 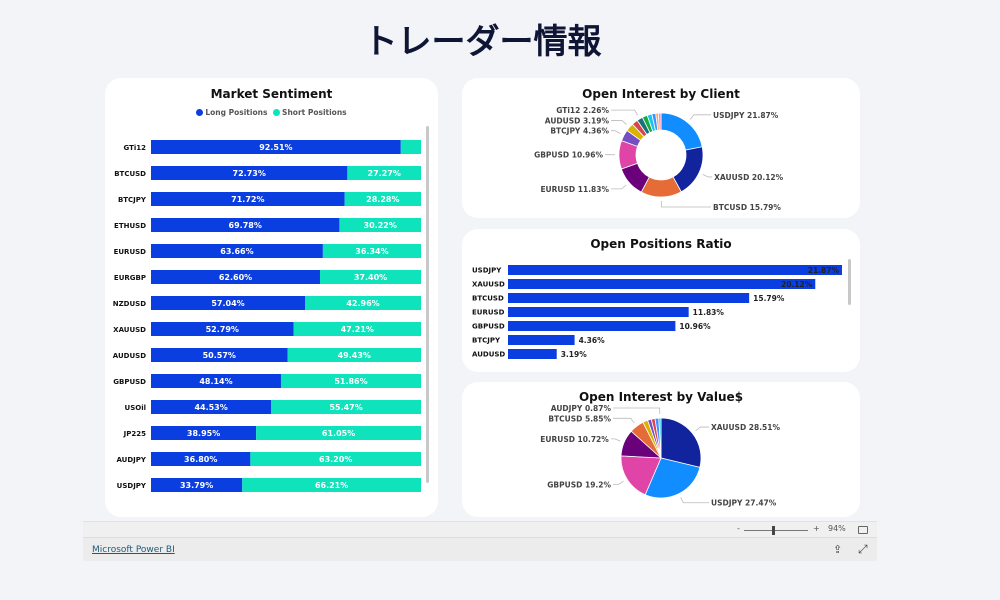 What do you see at coordinates (134, 434) in the screenshot?
I see `row-label: JP225` at bounding box center [134, 434].